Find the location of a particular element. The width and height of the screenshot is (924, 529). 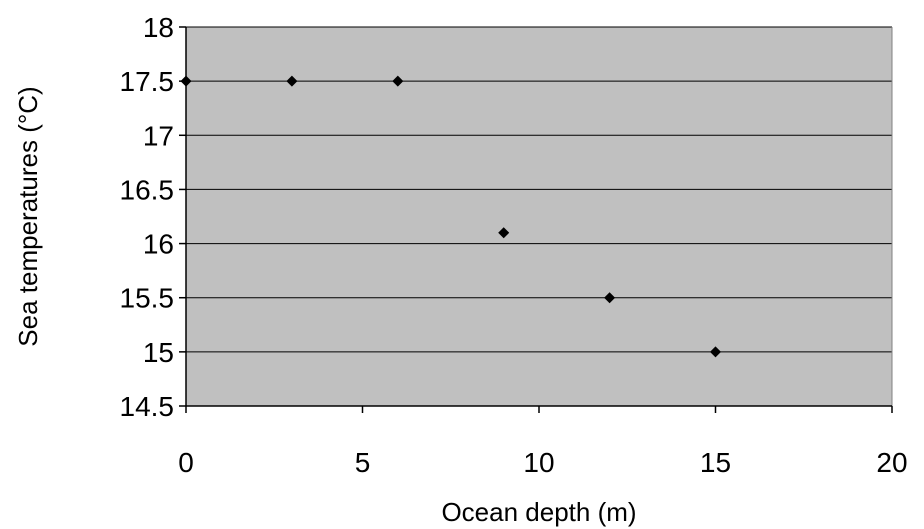

x-tick-label: 5 is located at coordinates (363, 462).